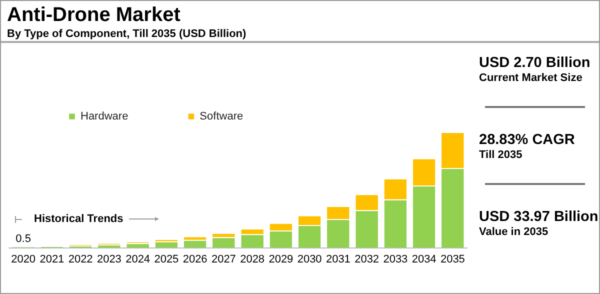  I want to click on x-tick-label: 2025, so click(166, 259).